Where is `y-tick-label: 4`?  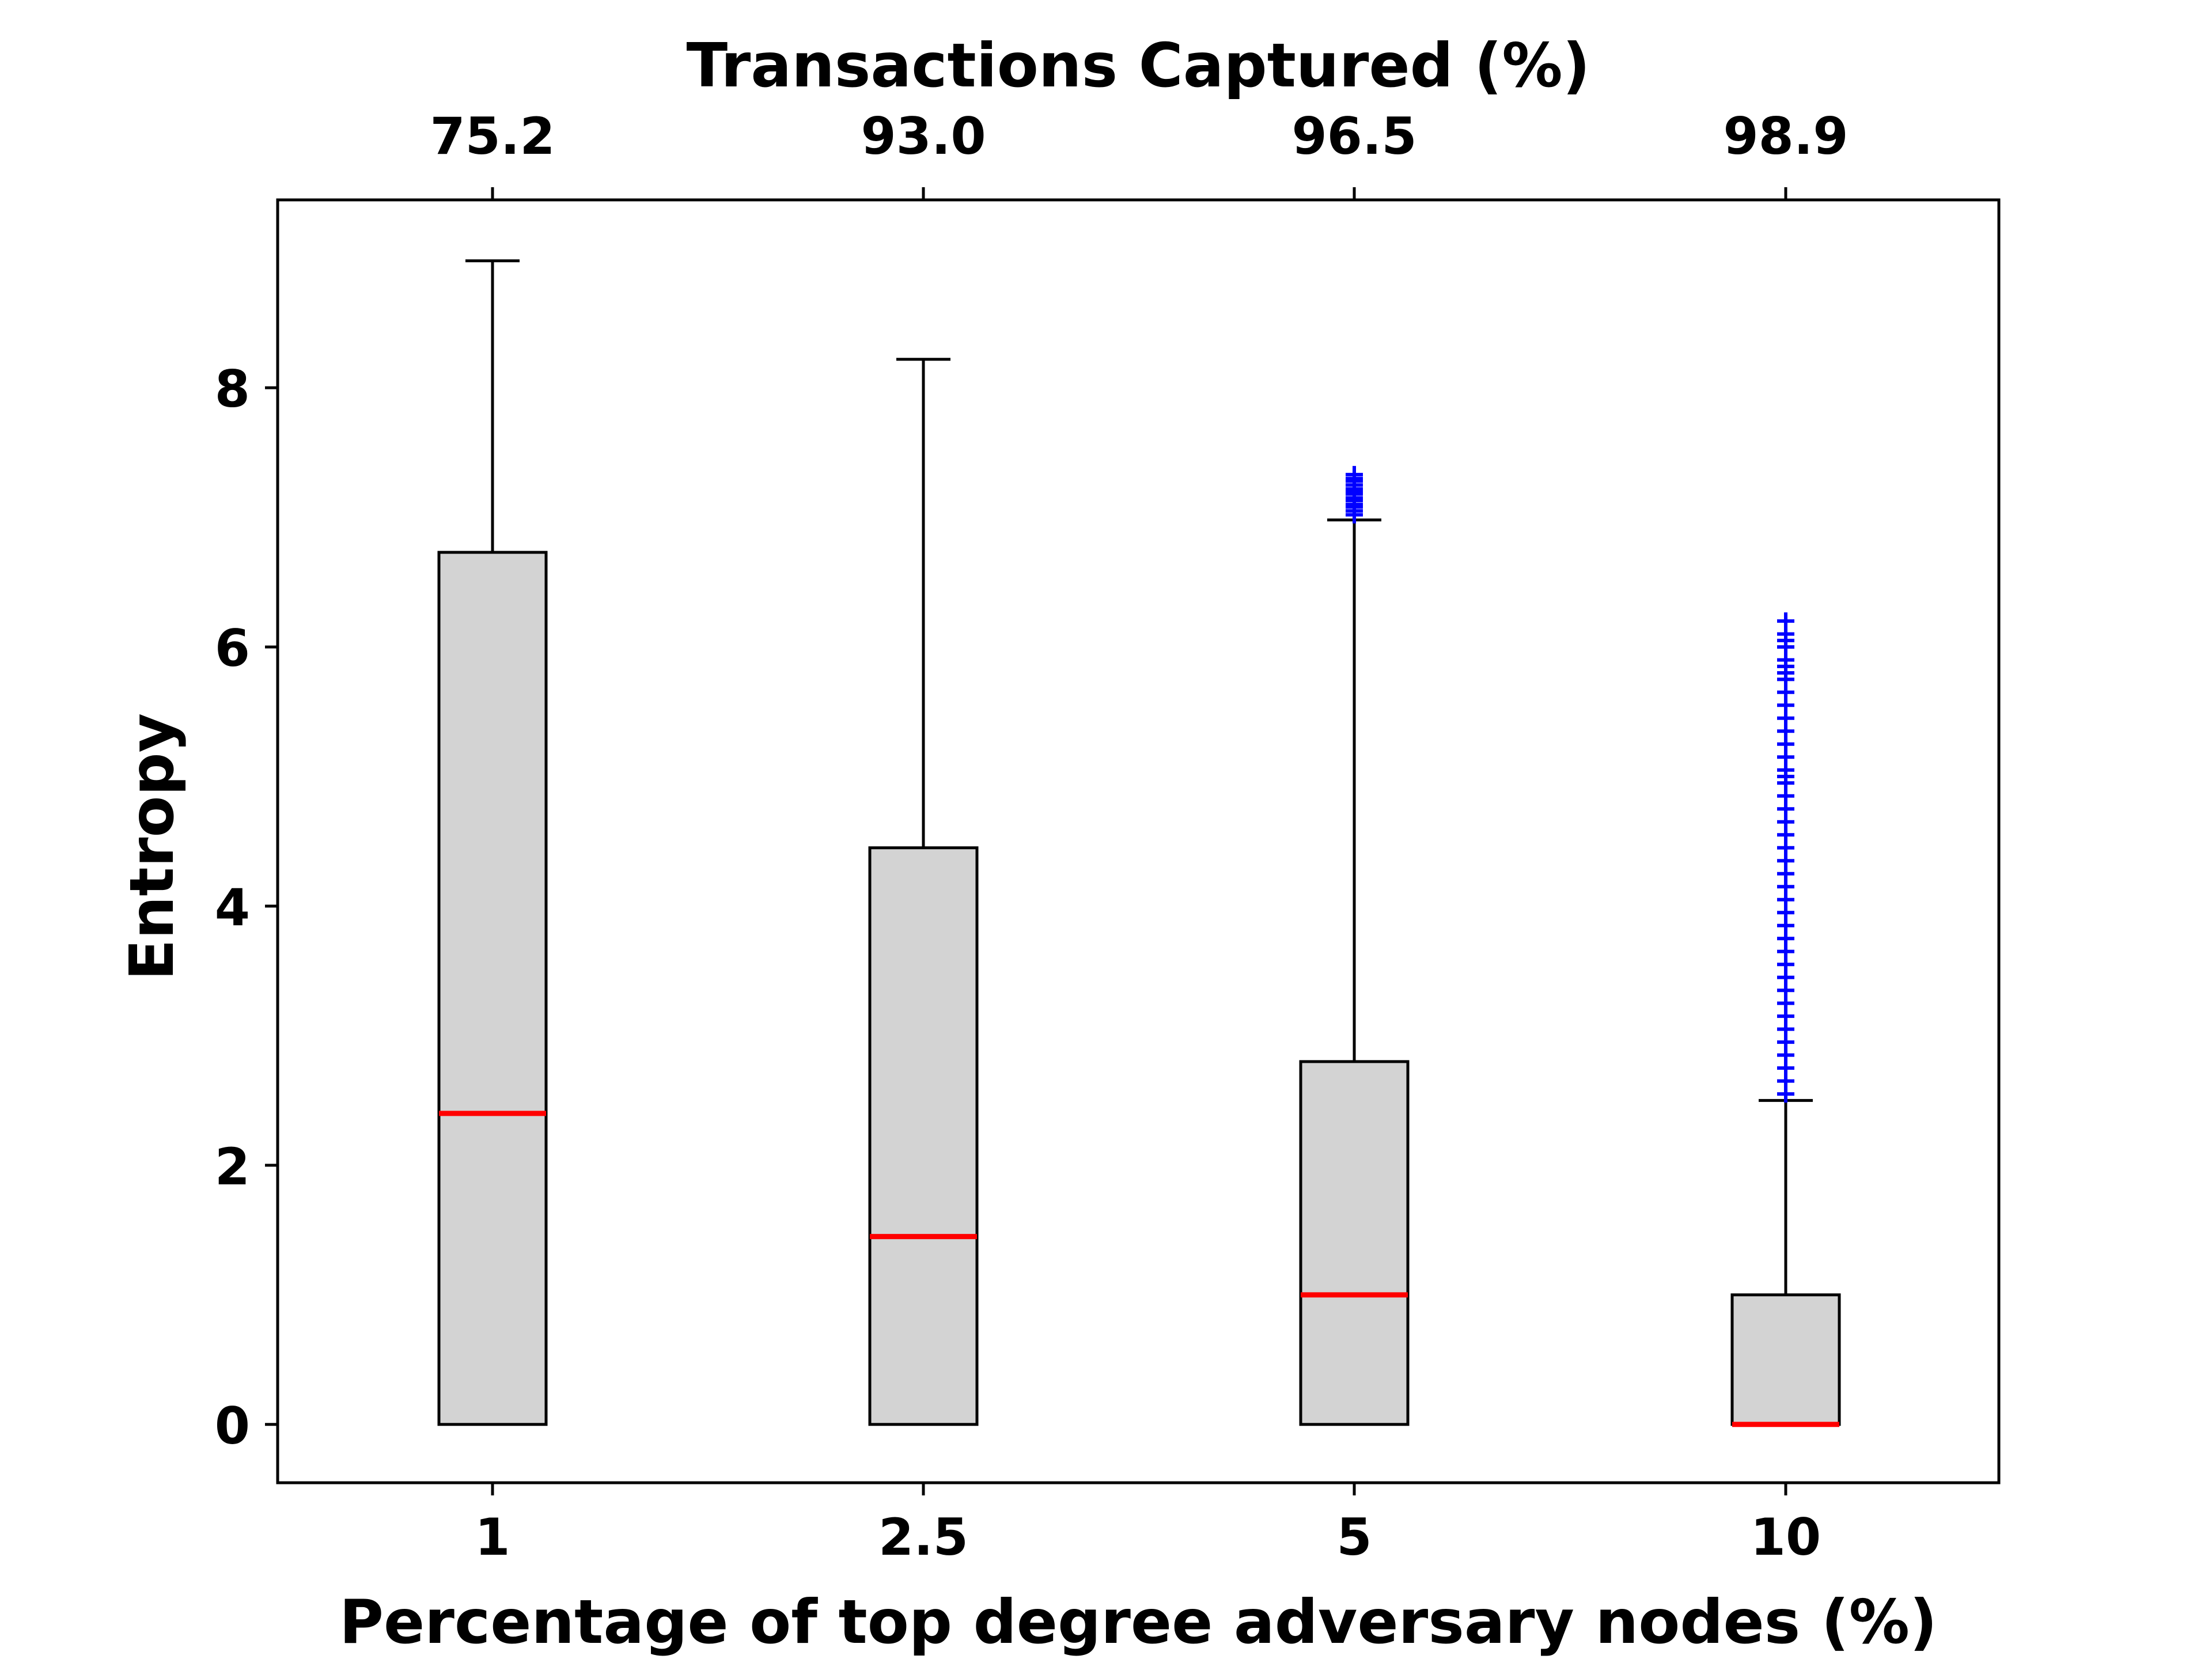
y-tick-label: 4 is located at coordinates (232, 907).